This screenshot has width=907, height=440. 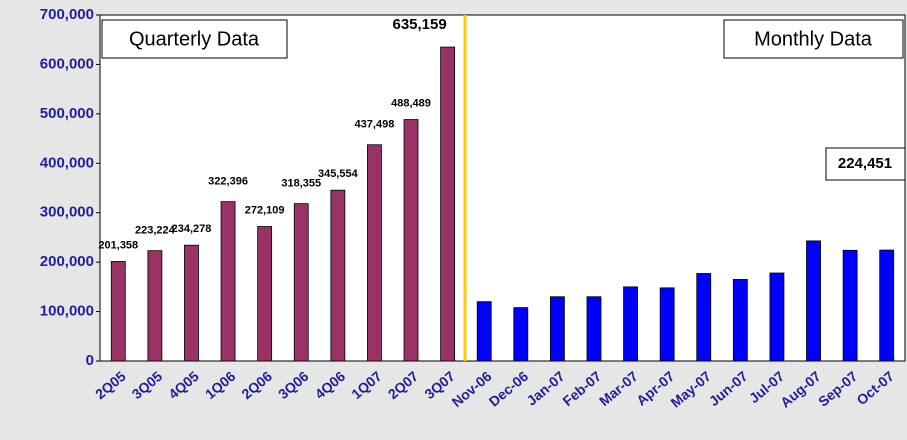 What do you see at coordinates (728, 388) in the screenshot?
I see `x-tick-label: Jun-07` at bounding box center [728, 388].